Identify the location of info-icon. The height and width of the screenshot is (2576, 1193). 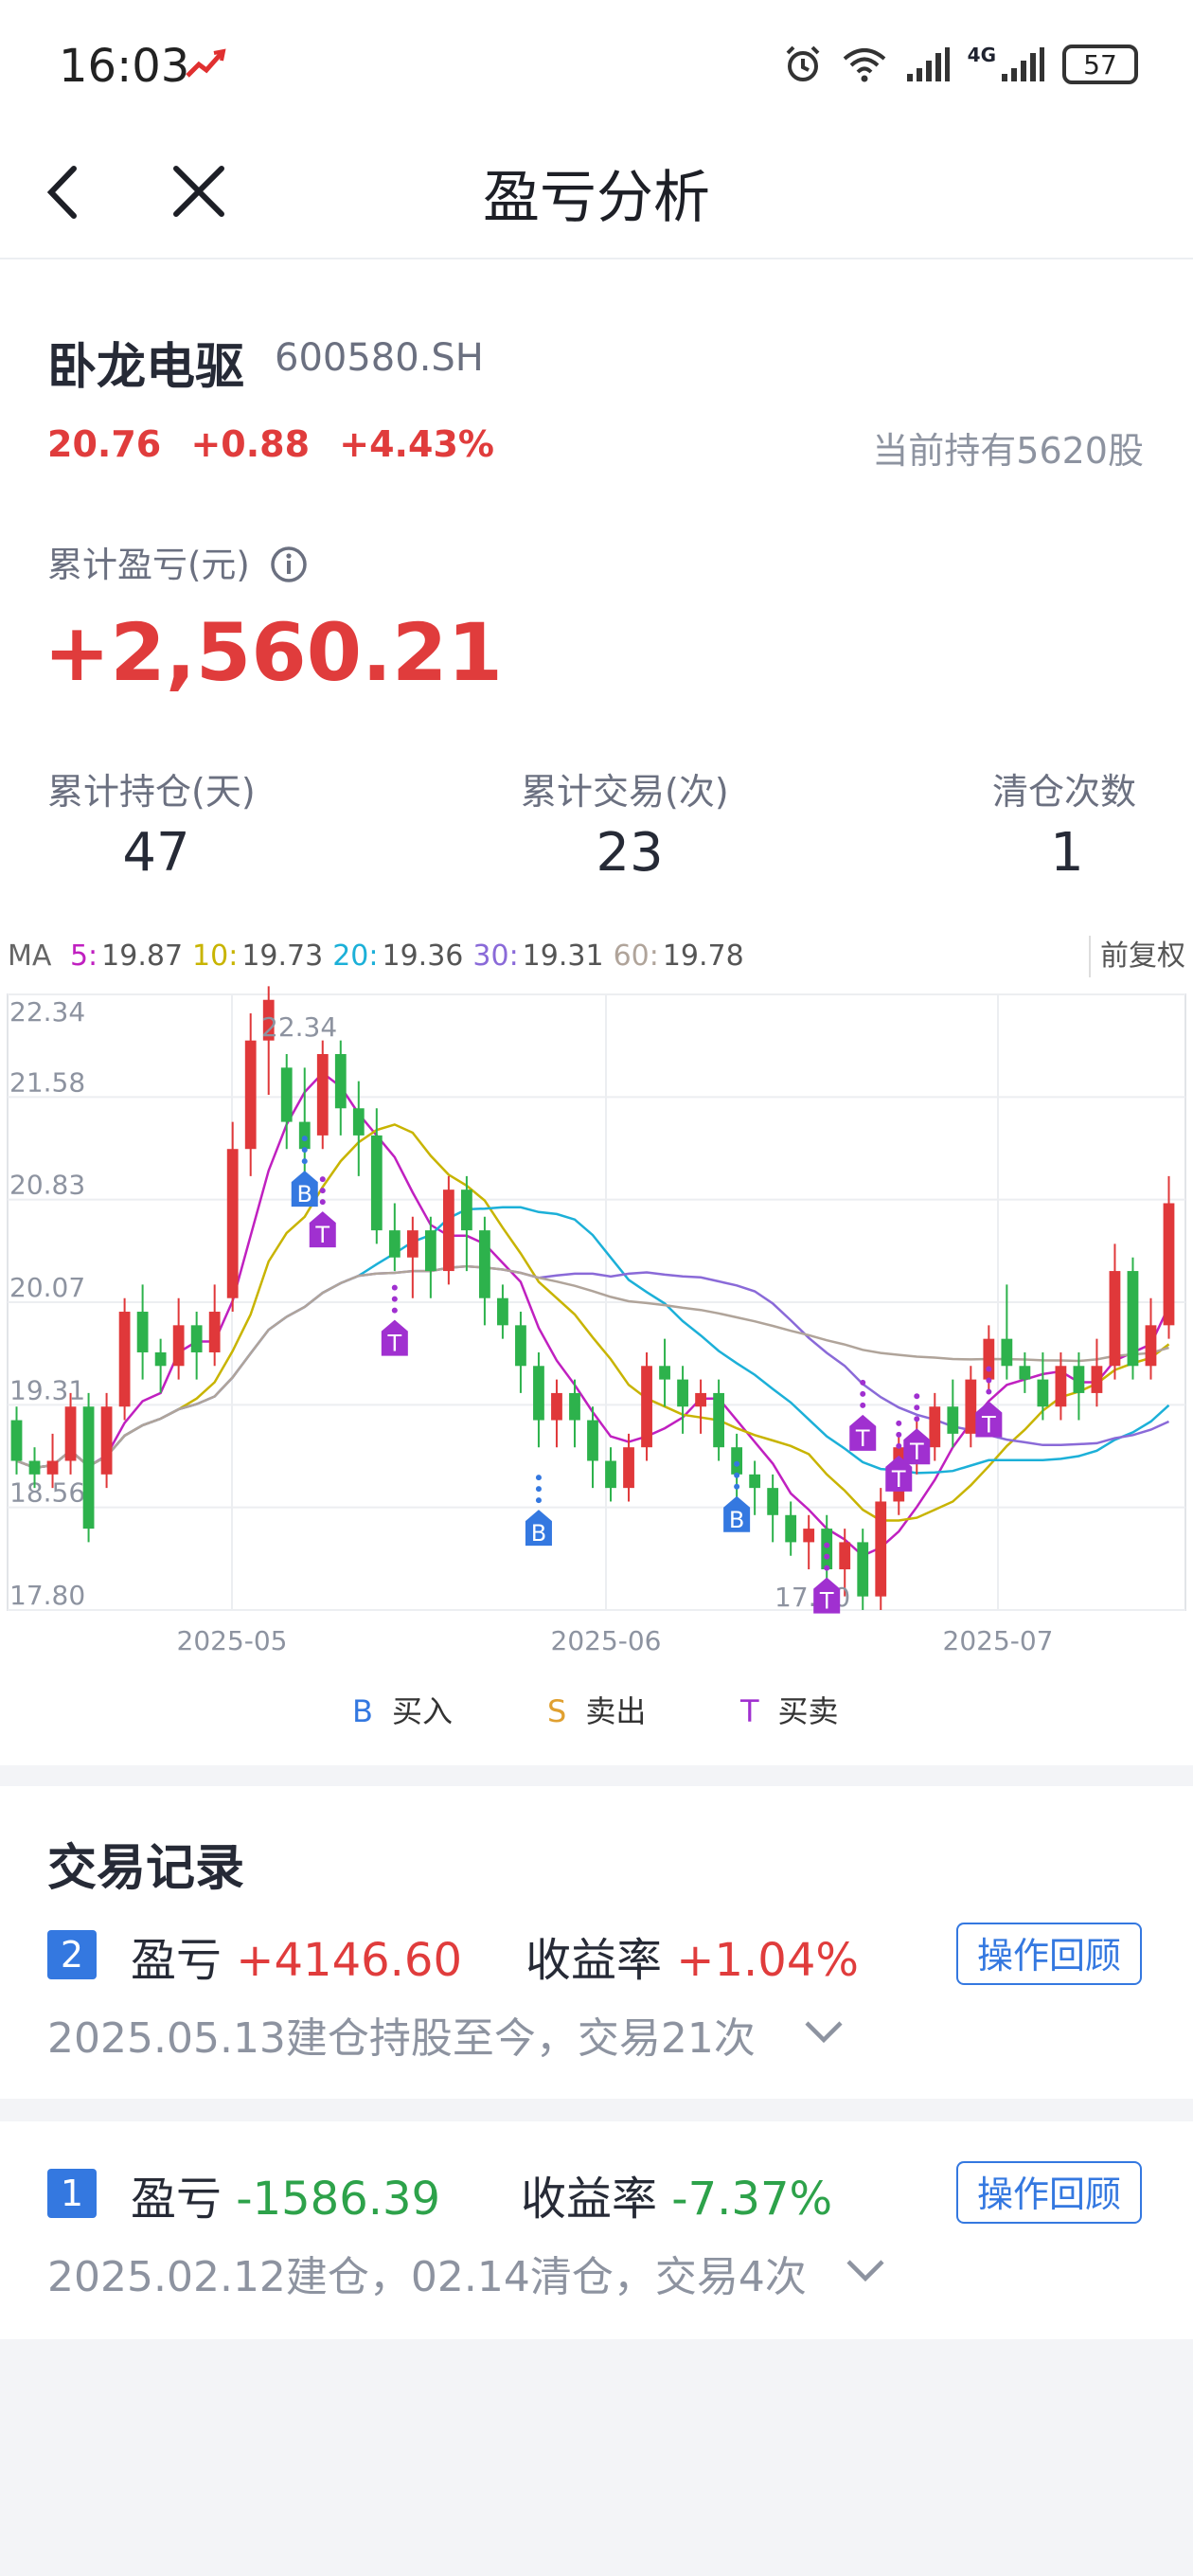
(289, 564).